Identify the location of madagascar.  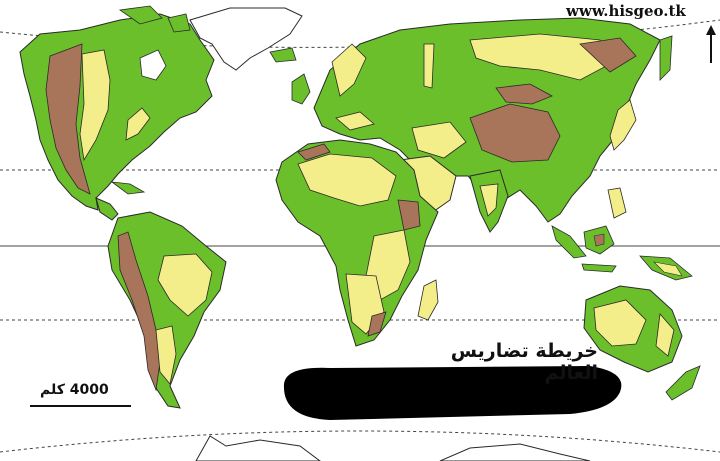
(428, 300).